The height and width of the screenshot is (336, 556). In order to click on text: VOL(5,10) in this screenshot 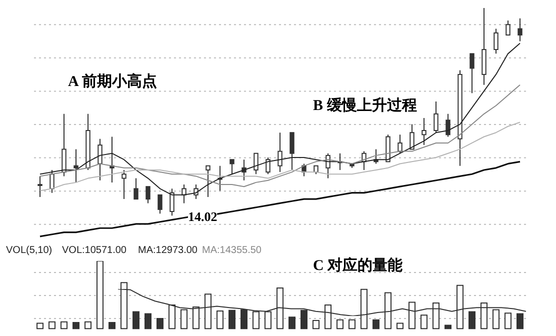, I will do `click(29, 250)`.